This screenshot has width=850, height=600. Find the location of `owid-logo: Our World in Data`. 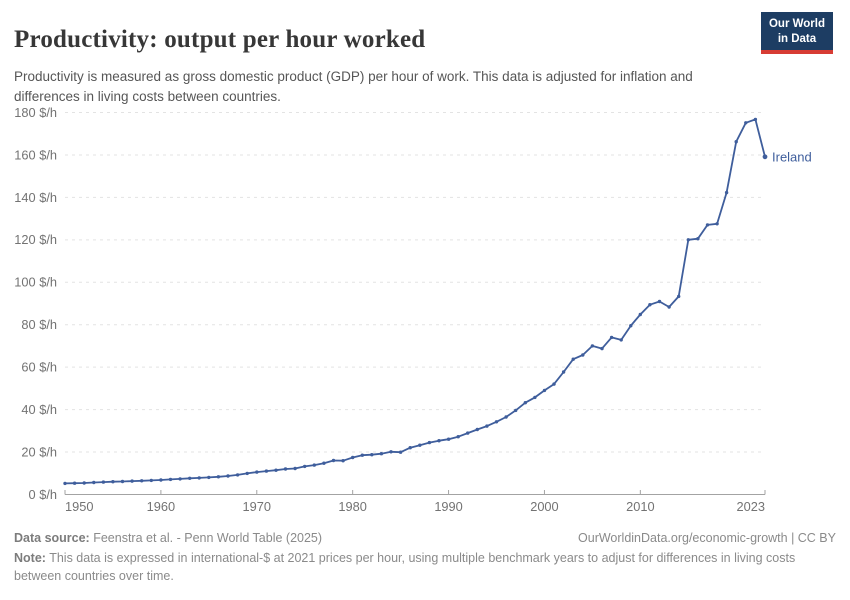

owid-logo: Our World in Data is located at coordinates (796, 33).